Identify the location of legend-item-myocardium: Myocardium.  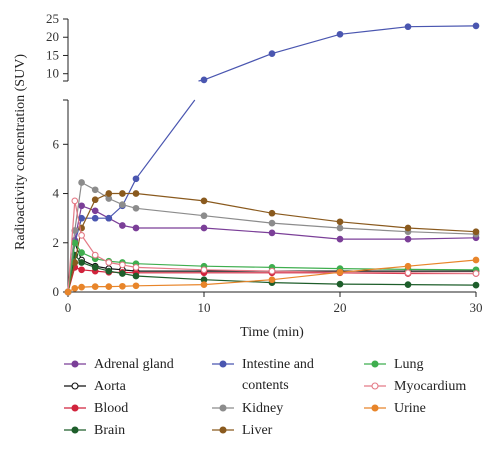
(415, 386).